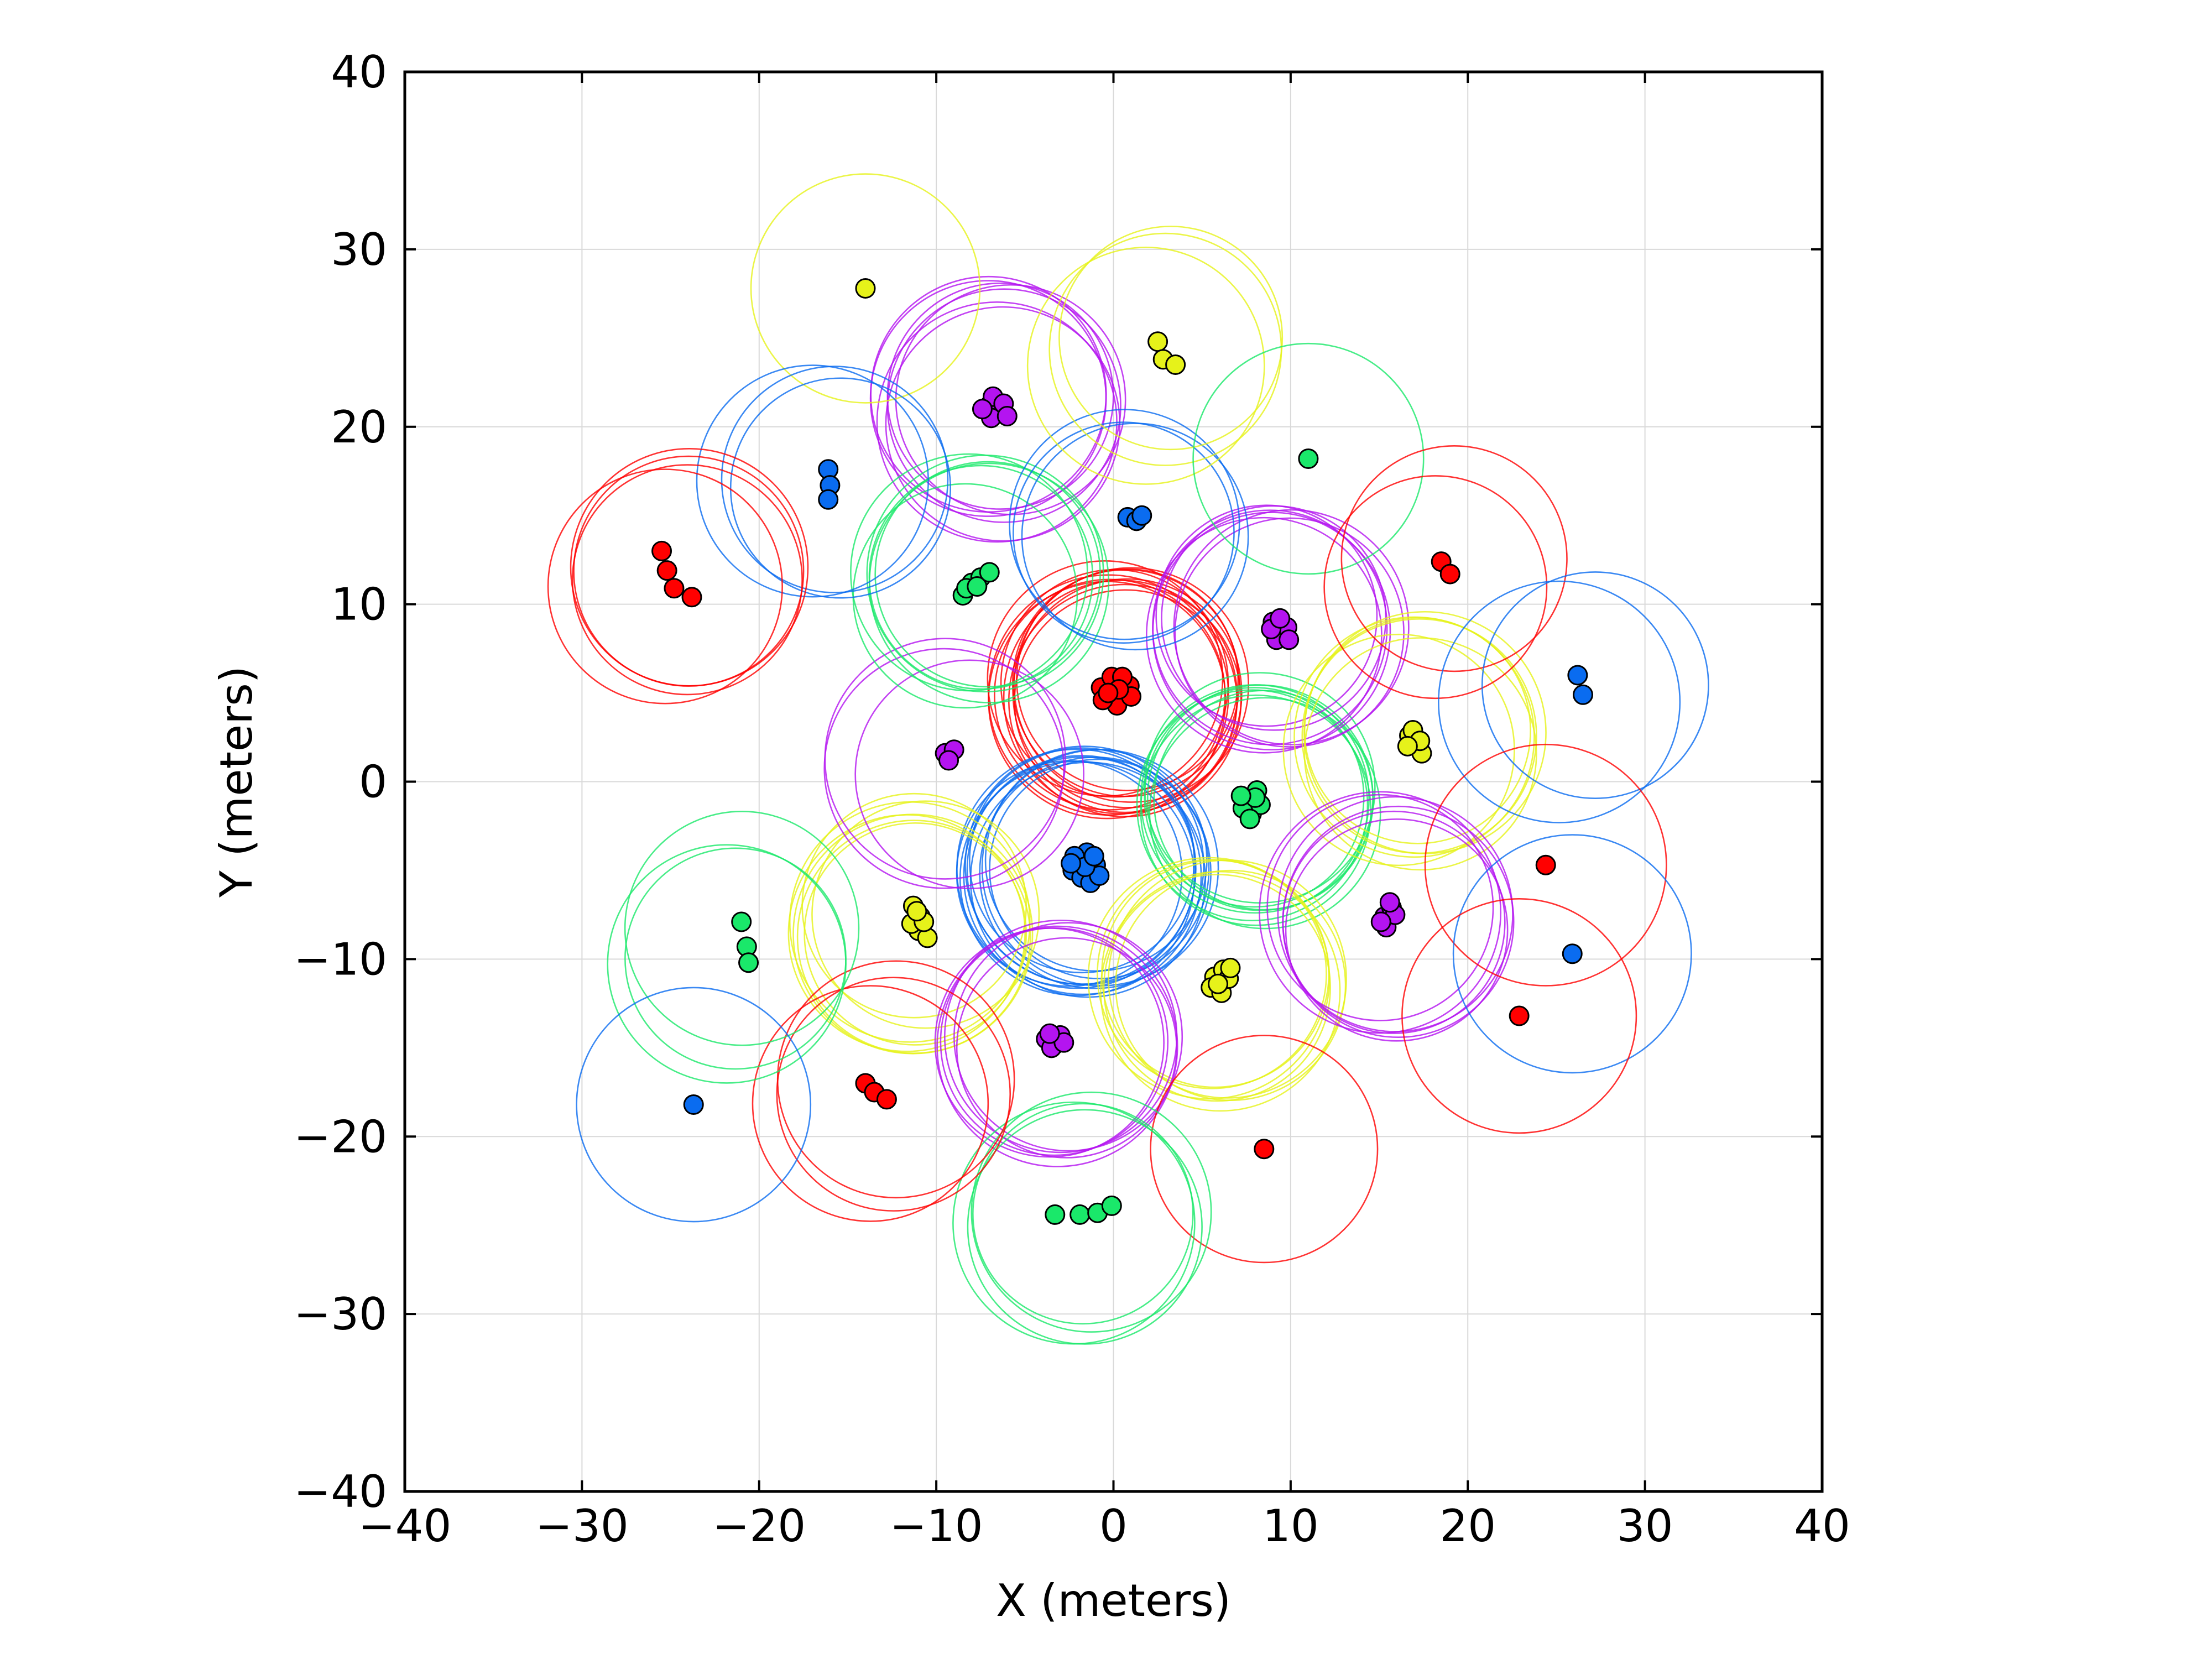 The image size is (2212, 1659). I want to click on y-tick-label: 10, so click(359, 604).